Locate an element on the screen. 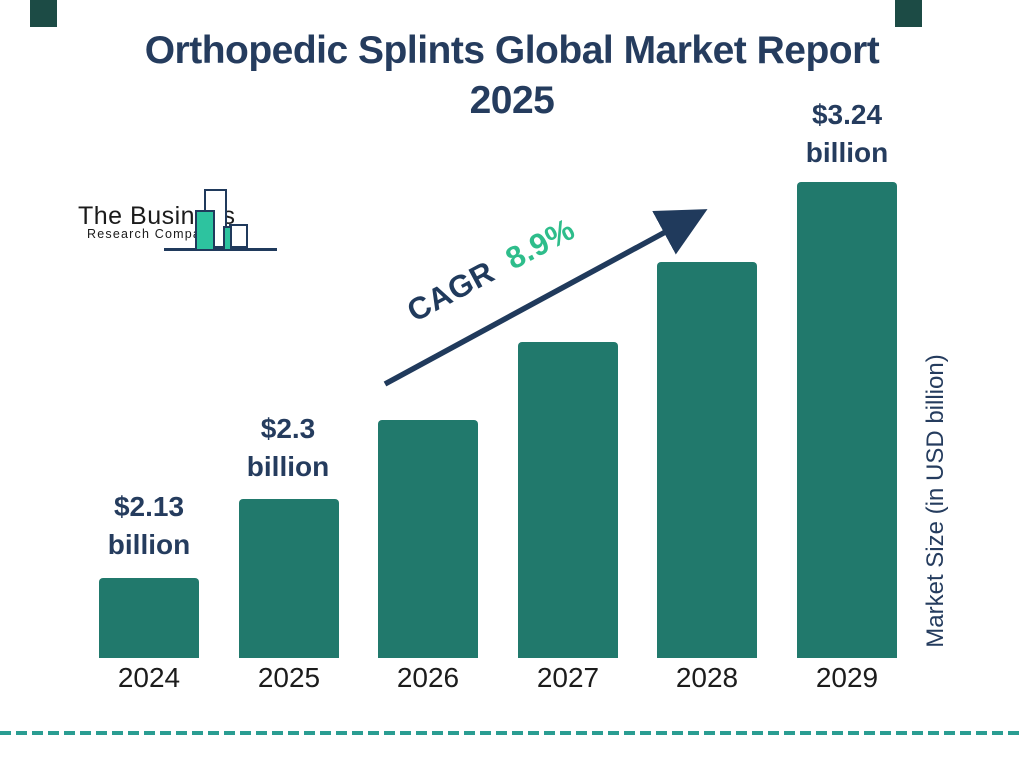 This screenshot has width=1024, height=768. bar-2027 is located at coordinates (568, 500).